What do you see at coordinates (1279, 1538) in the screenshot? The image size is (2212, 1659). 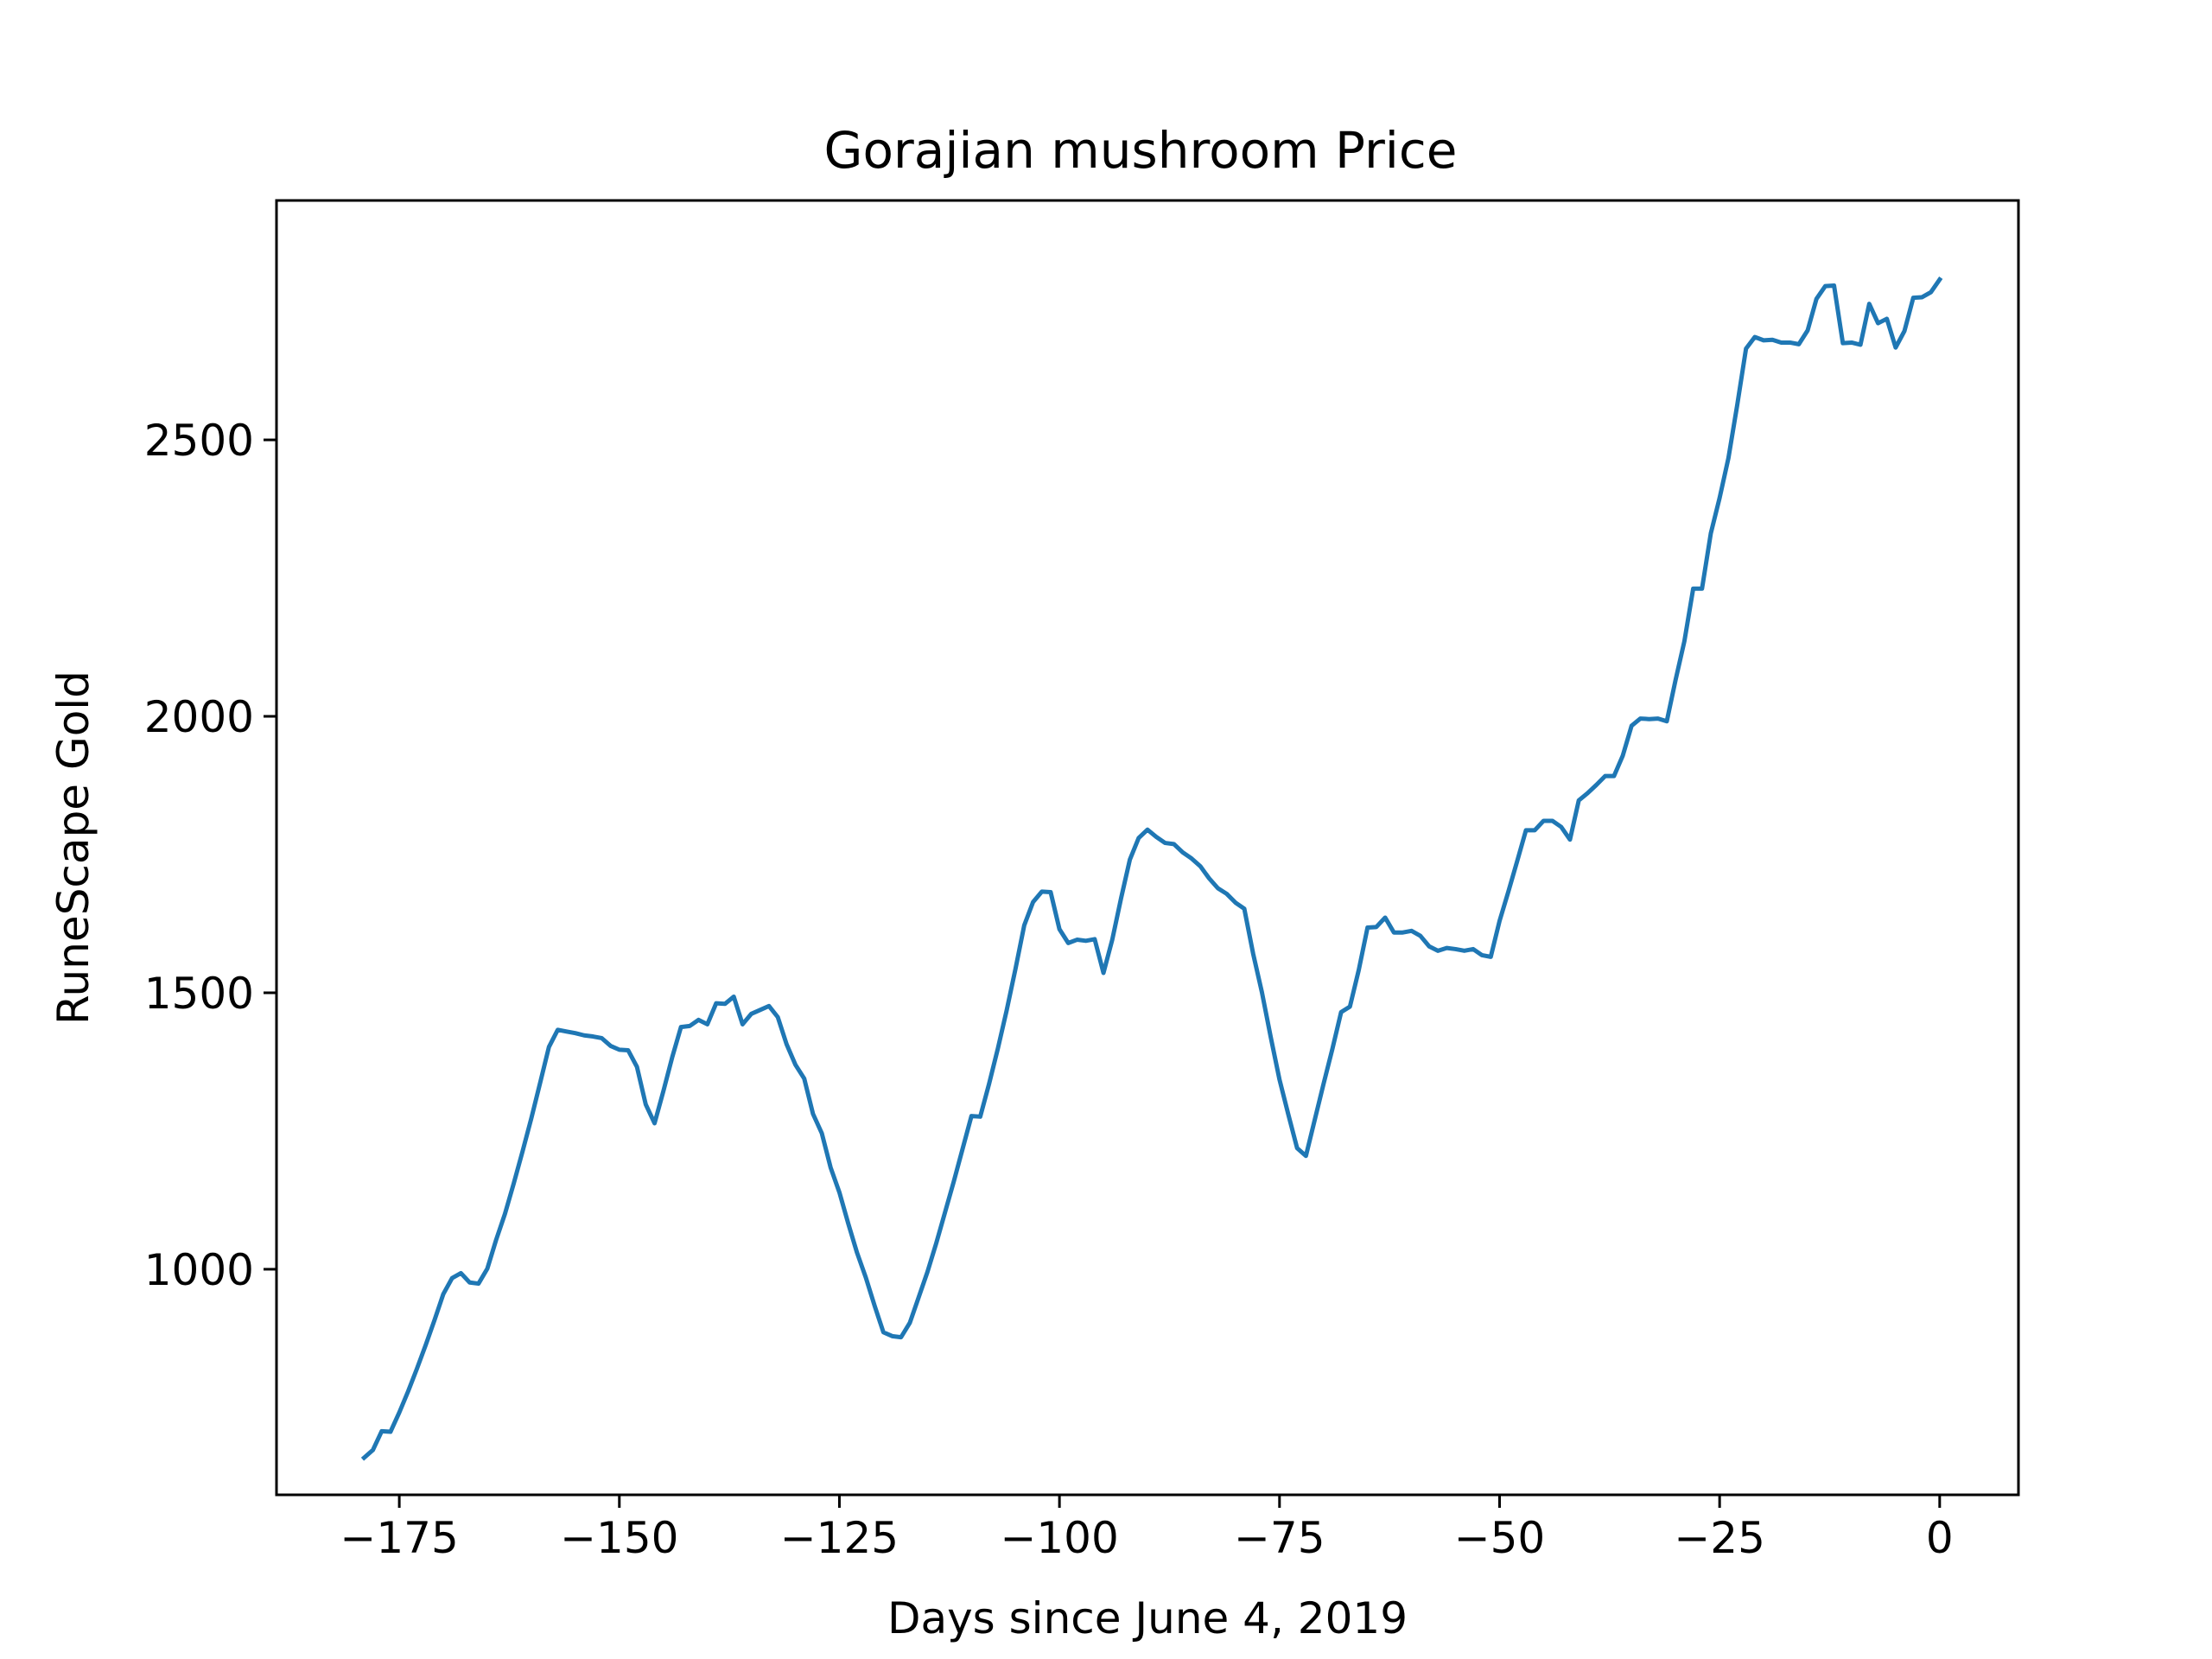 I see `x-tick-label: −75` at bounding box center [1279, 1538].